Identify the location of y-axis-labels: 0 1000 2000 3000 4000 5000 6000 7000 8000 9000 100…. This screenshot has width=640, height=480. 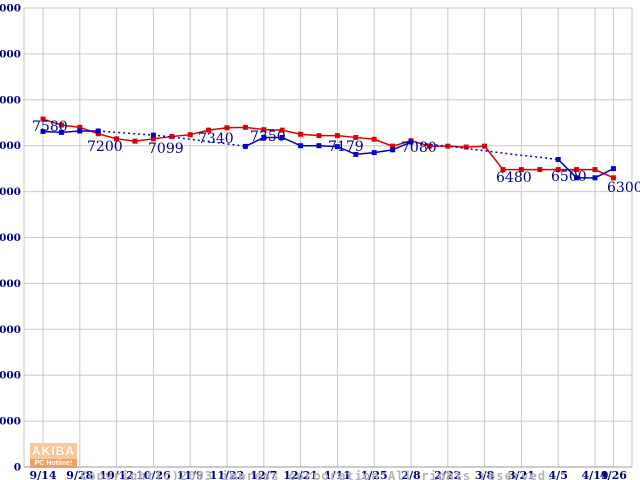
(10, 238).